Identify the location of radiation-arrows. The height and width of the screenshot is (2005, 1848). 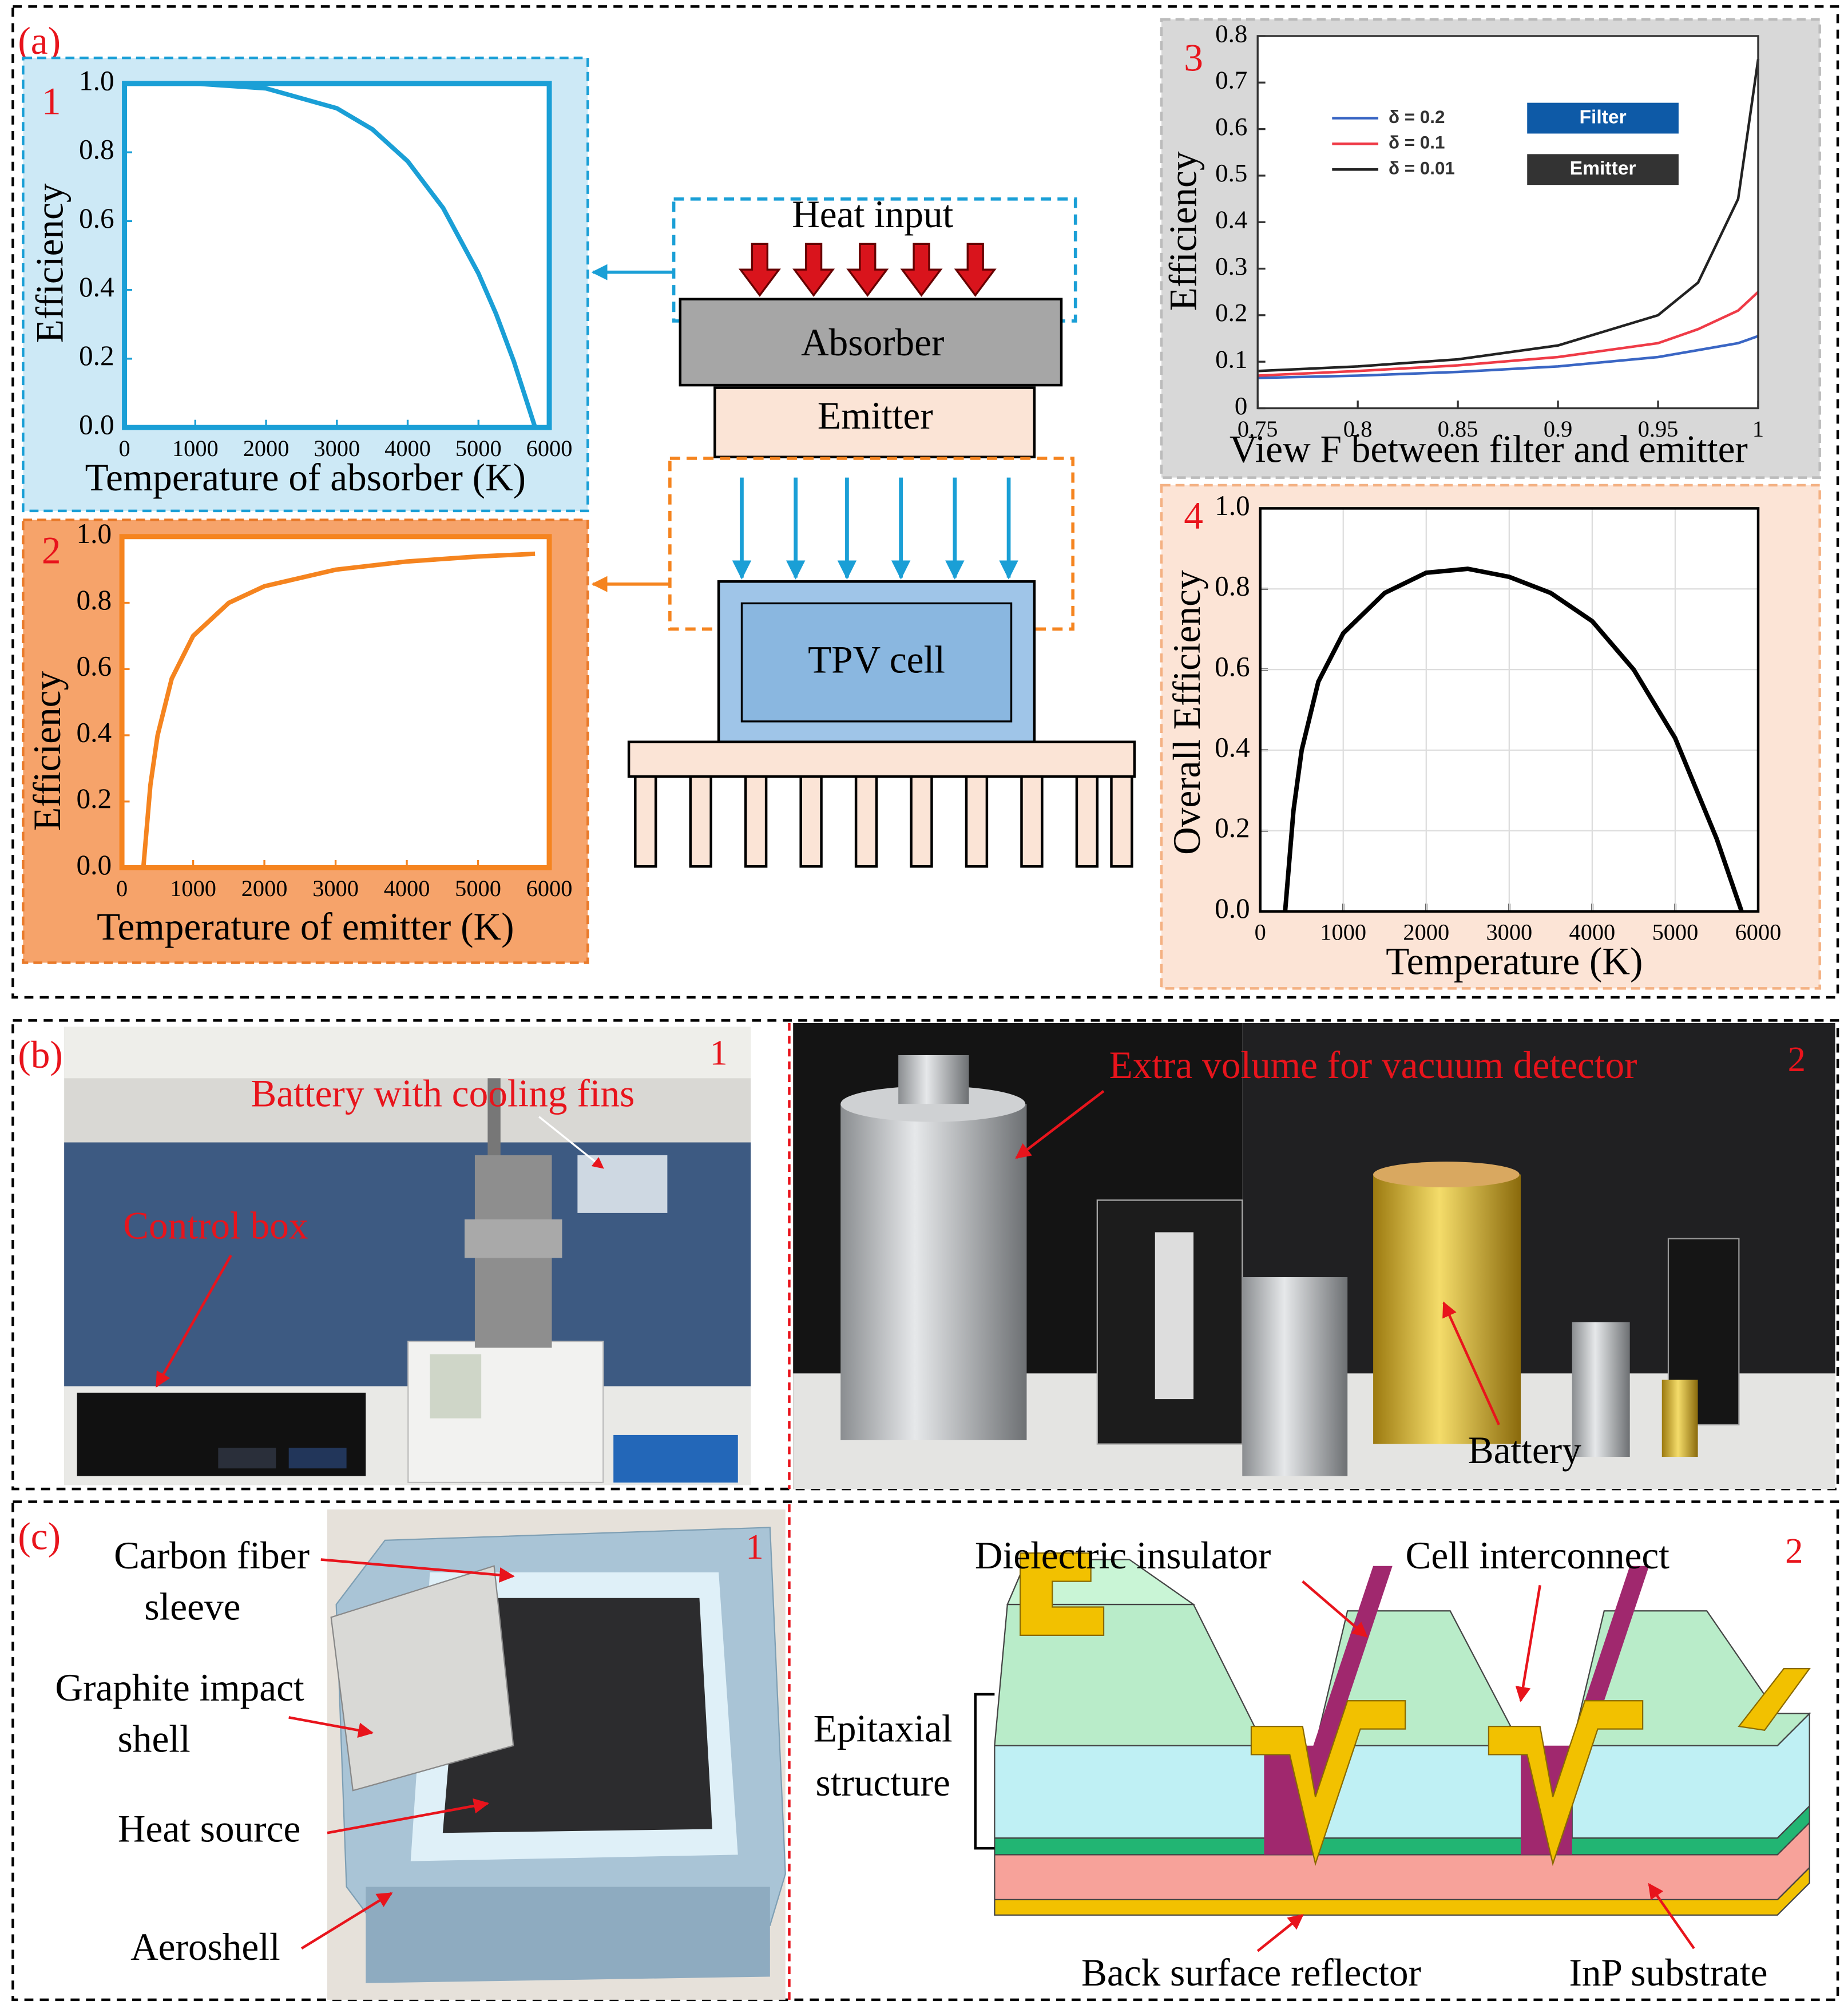
(875, 528).